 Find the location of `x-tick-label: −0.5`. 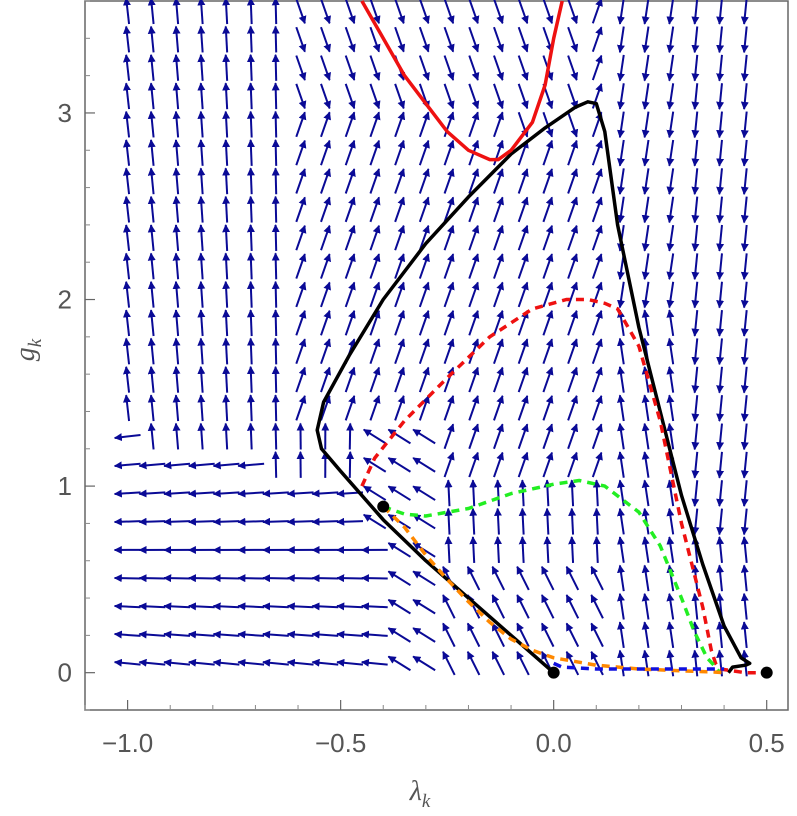

x-tick-label: −0.5 is located at coordinates (340, 743).